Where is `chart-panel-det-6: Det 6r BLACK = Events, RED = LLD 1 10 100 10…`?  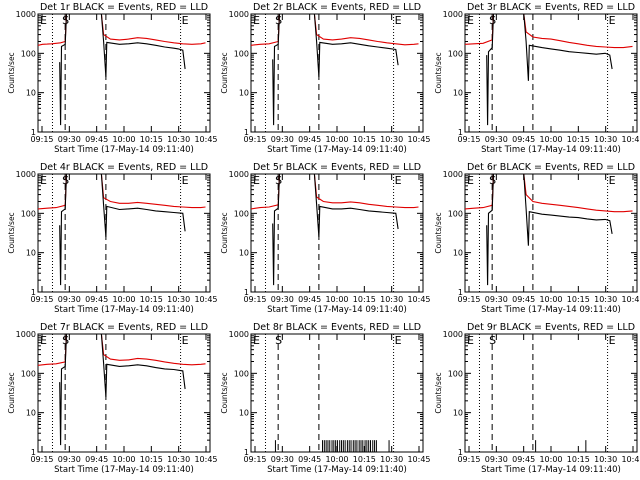
chart-panel-det-6: Det 6r BLACK = Events, RED = LLD 1 10 100 10… is located at coordinates (537, 238).